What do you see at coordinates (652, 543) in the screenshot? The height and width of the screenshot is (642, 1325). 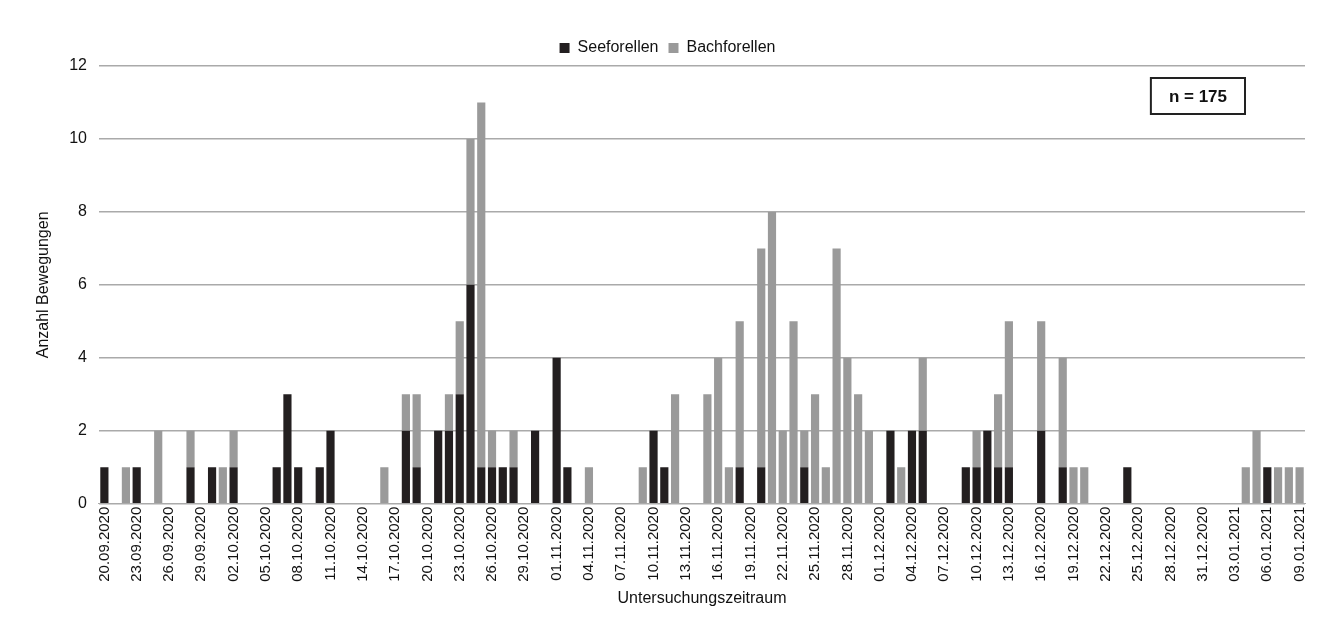 I see `x-tick-label: 10.11.2020` at bounding box center [652, 543].